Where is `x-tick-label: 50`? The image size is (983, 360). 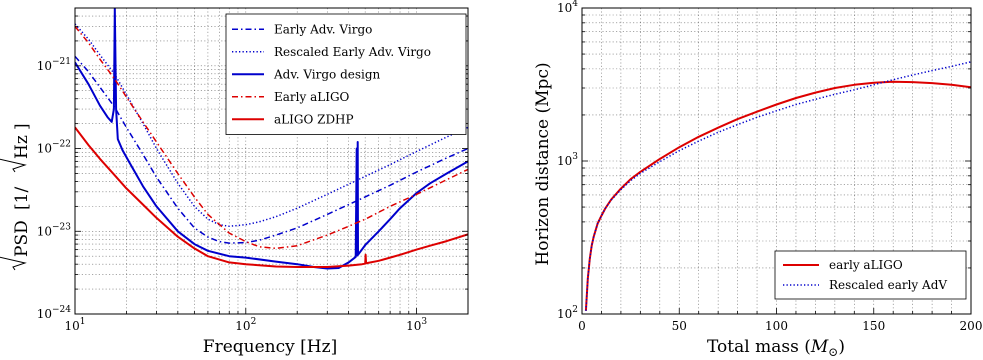 x-tick-label: 50 is located at coordinates (679, 326).